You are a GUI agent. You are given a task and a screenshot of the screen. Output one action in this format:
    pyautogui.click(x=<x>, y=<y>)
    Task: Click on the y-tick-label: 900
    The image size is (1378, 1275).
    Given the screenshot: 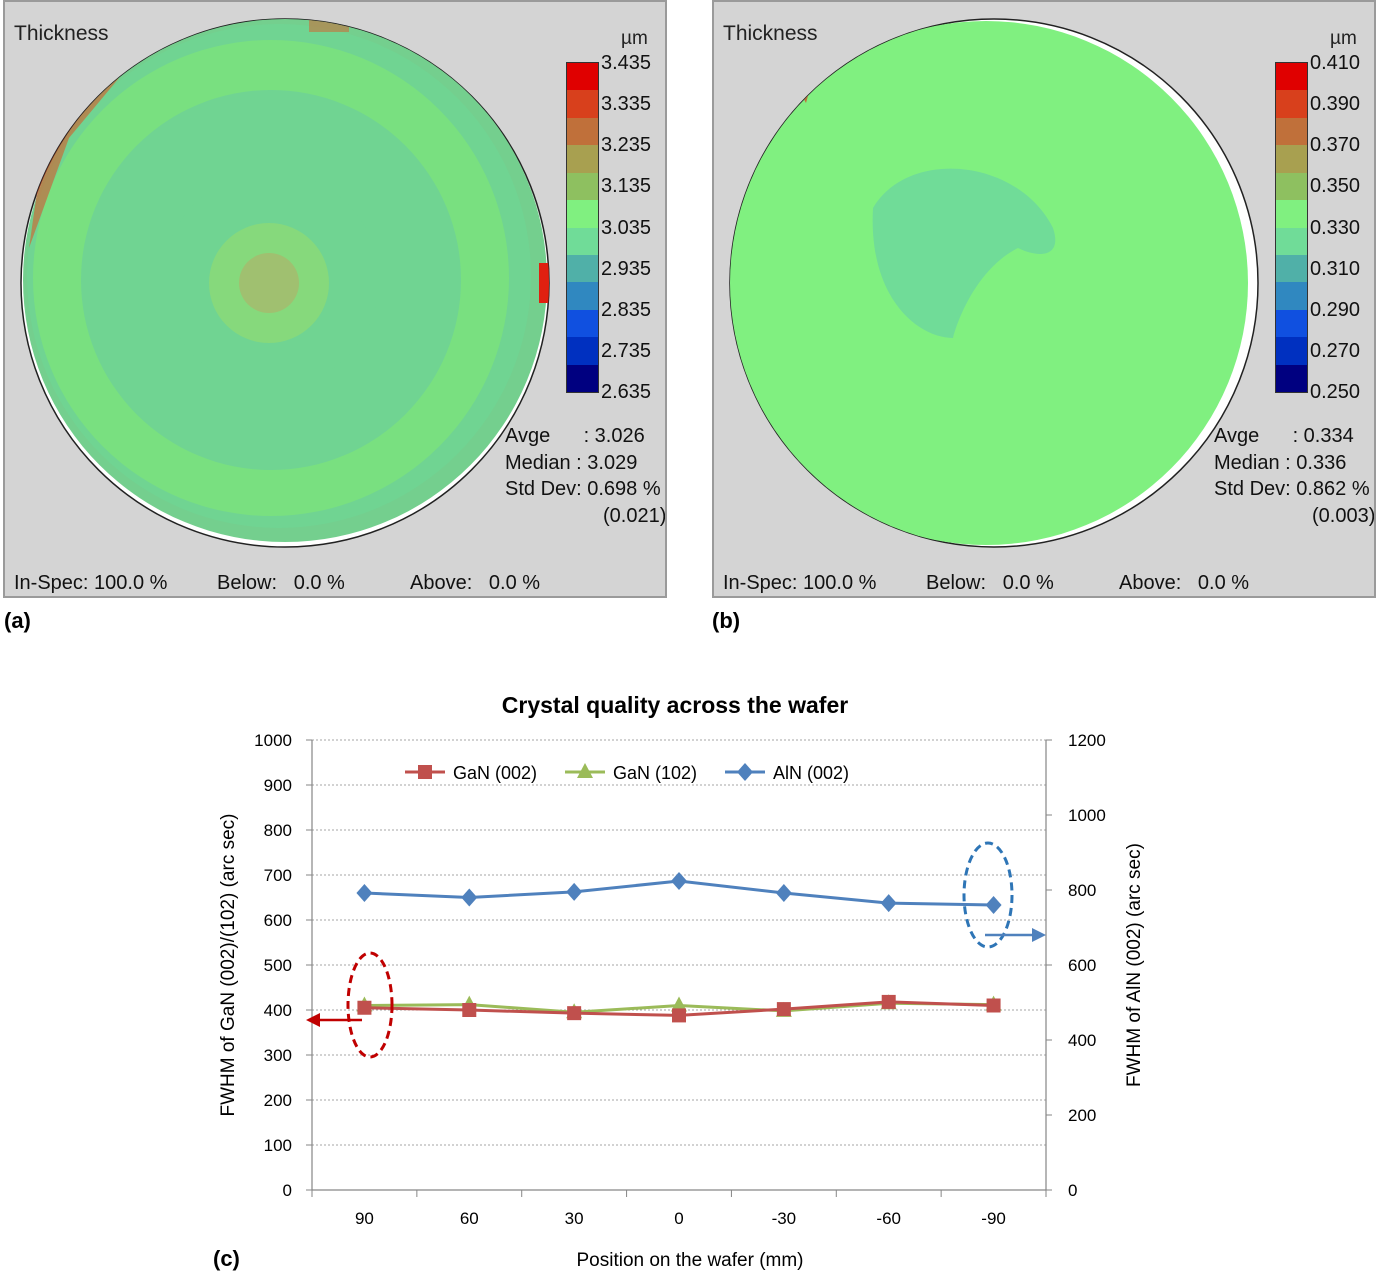 What is the action you would take?
    pyautogui.click(x=278, y=785)
    